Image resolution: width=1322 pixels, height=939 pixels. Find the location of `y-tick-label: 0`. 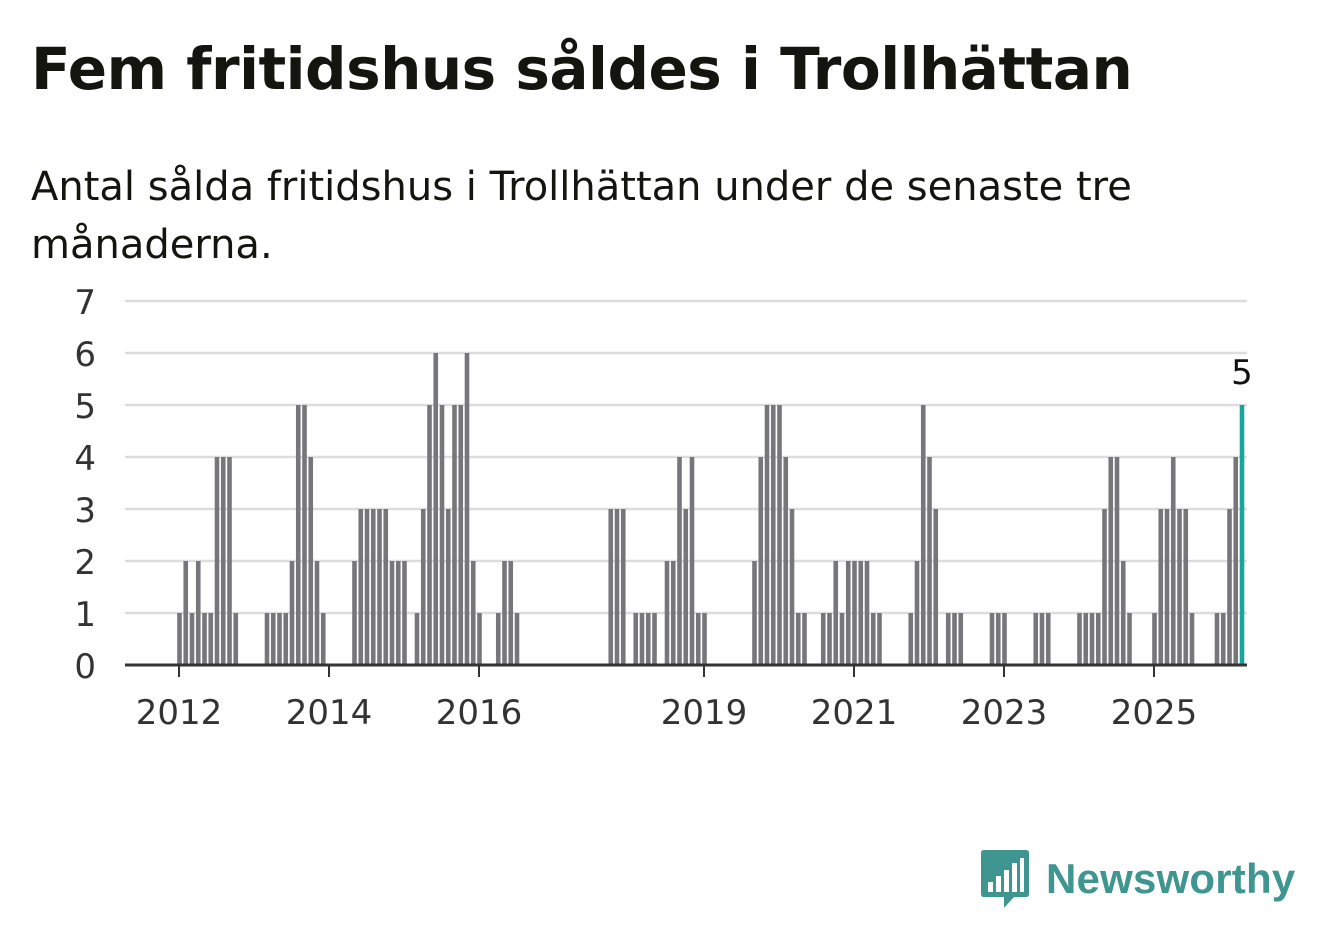

y-tick-label: 0 is located at coordinates (85, 667).